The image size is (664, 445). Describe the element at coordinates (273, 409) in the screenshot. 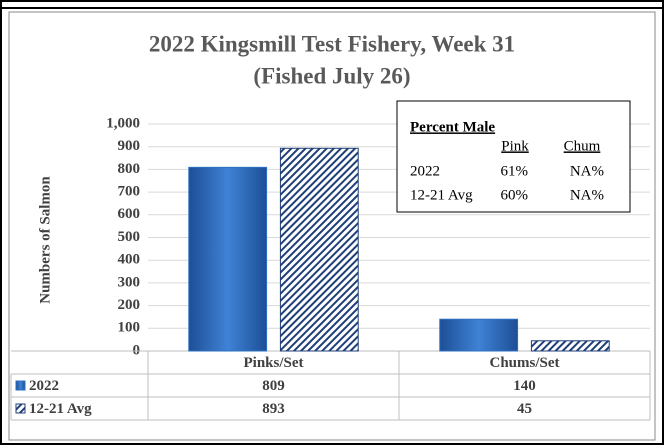

I see `table-value: 893` at that location.